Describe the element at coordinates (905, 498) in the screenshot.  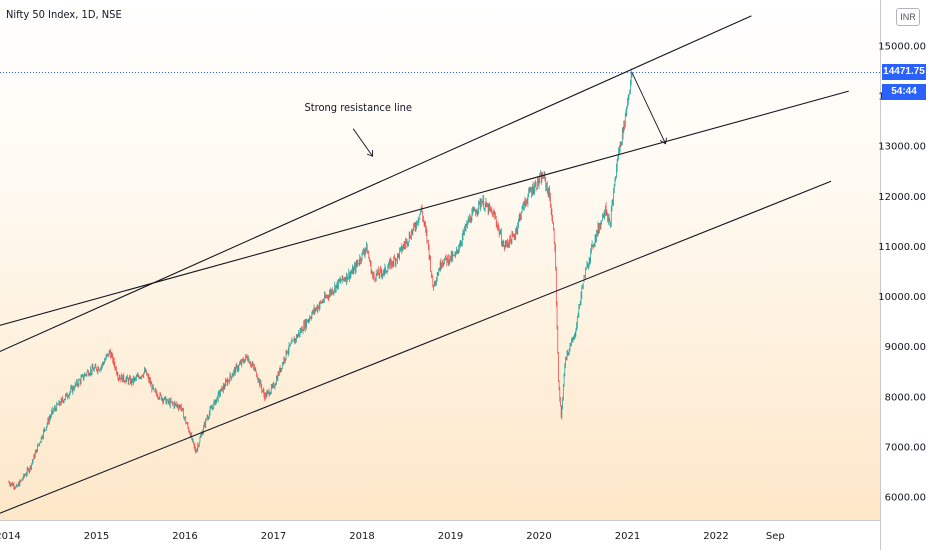
I see `y-tick-label: 6000.00` at that location.